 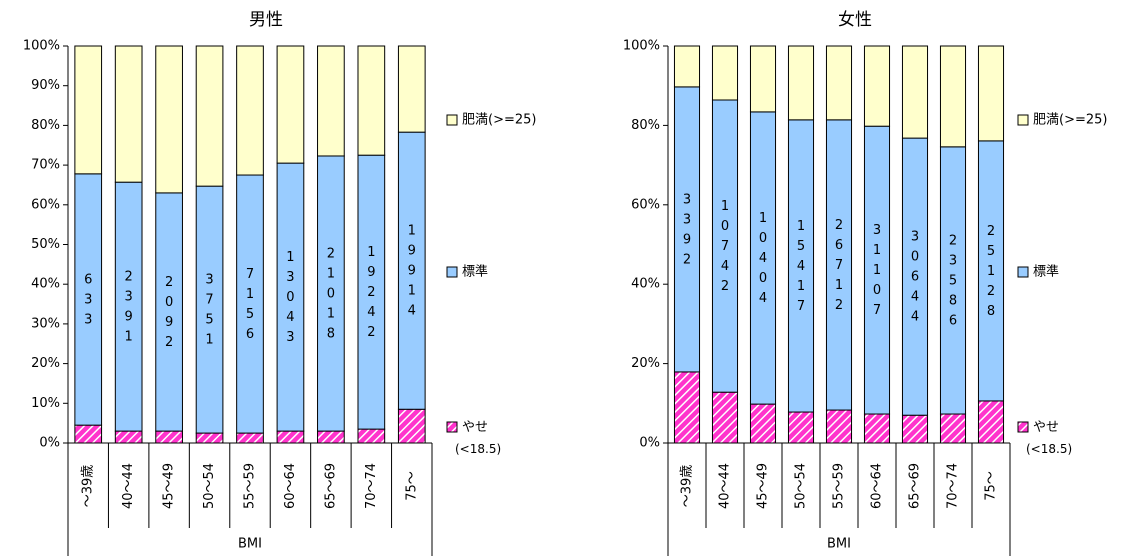 I want to click on y-tick-label: 10%, so click(x=45, y=403).